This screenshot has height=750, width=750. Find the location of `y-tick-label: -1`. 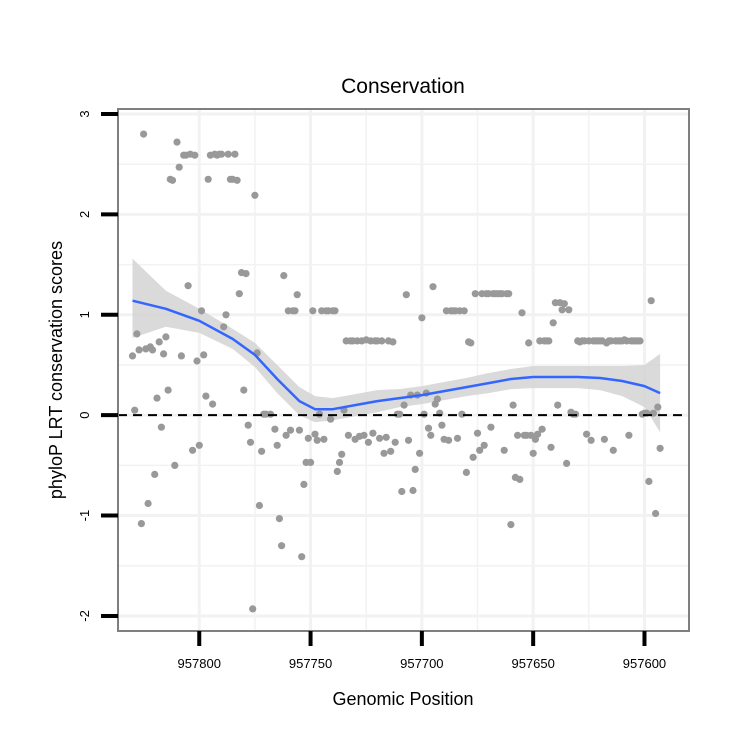

y-tick-label: -1 is located at coordinates (84, 516).